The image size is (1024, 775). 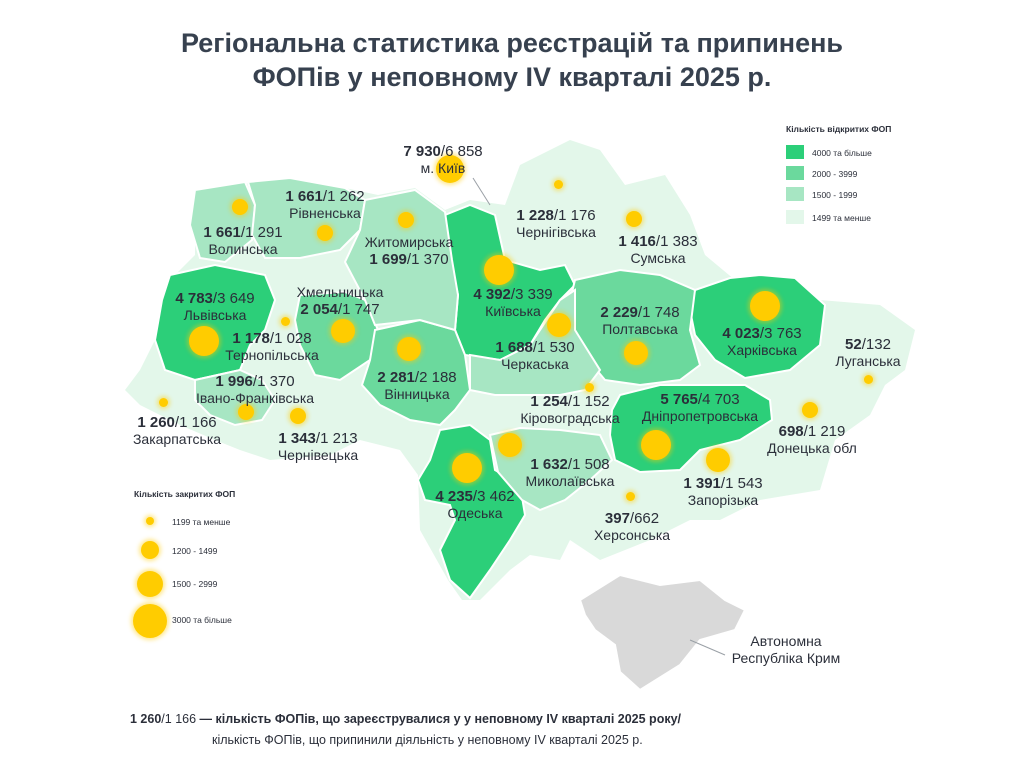 I want to click on label-zhytomyrska: Житомирська 1 699/1 370, so click(x=409, y=251).